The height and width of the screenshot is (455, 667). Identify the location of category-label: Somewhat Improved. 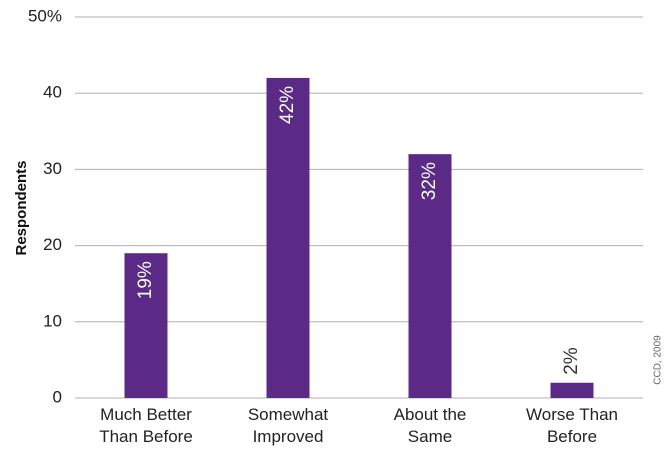
(288, 425).